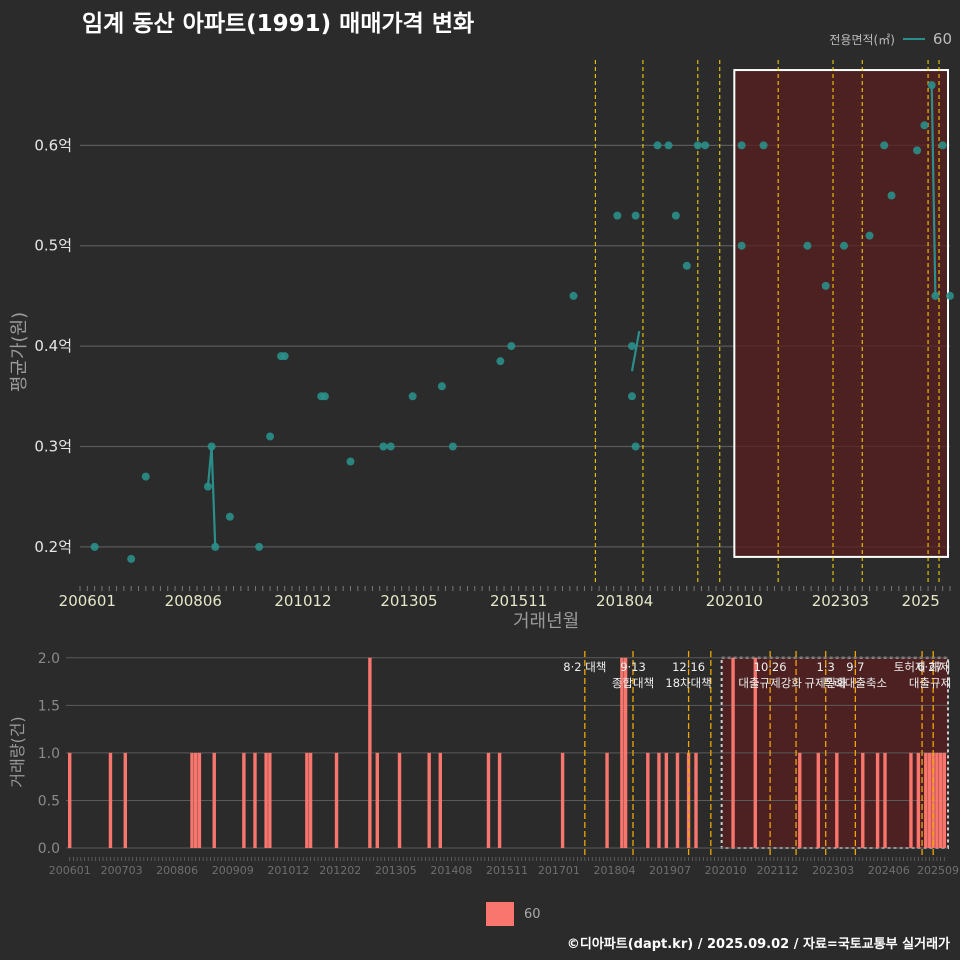  I want to click on legend: 전용면적(㎡) 60, so click(890, 39).